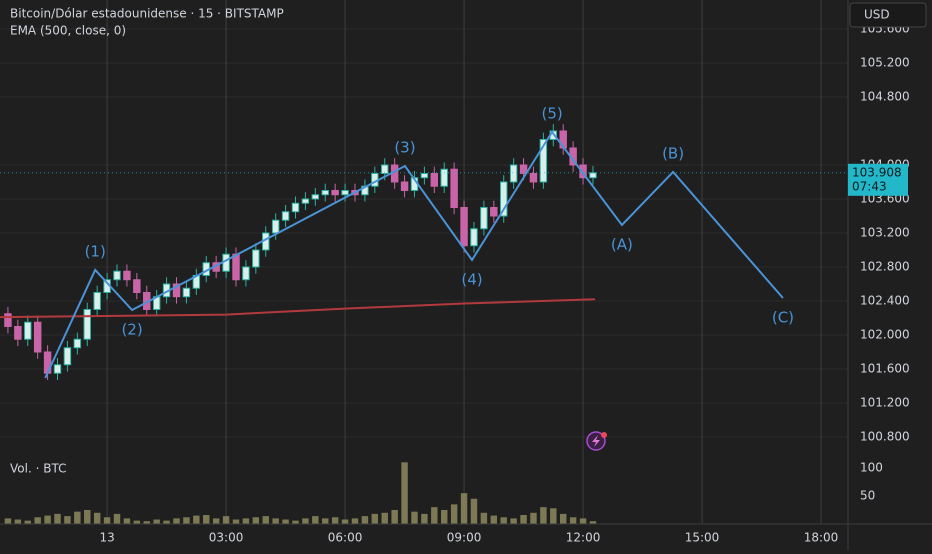 This screenshot has height=554, width=932. Describe the element at coordinates (673, 153) in the screenshot. I see `wave-label: (B)` at that location.